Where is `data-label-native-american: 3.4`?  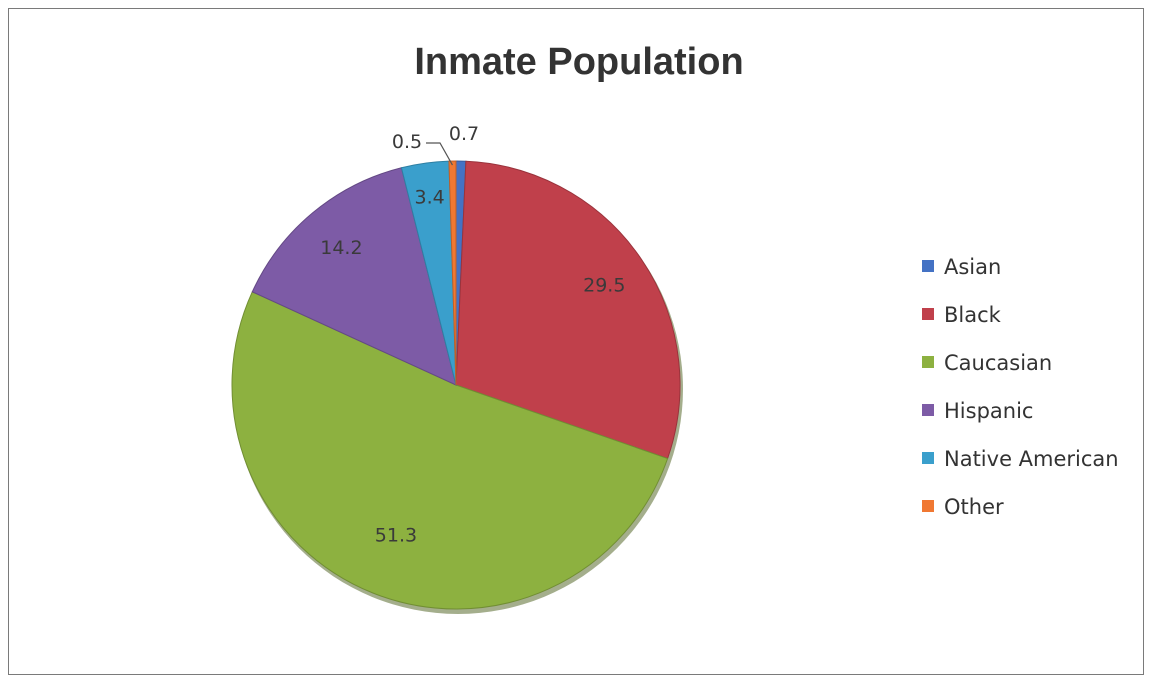
data-label-native-american: 3.4 is located at coordinates (430, 197).